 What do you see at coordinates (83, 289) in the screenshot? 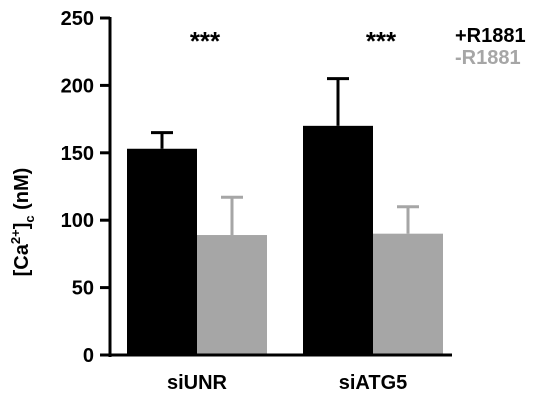
I see `y-tick-label: 50` at bounding box center [83, 289].